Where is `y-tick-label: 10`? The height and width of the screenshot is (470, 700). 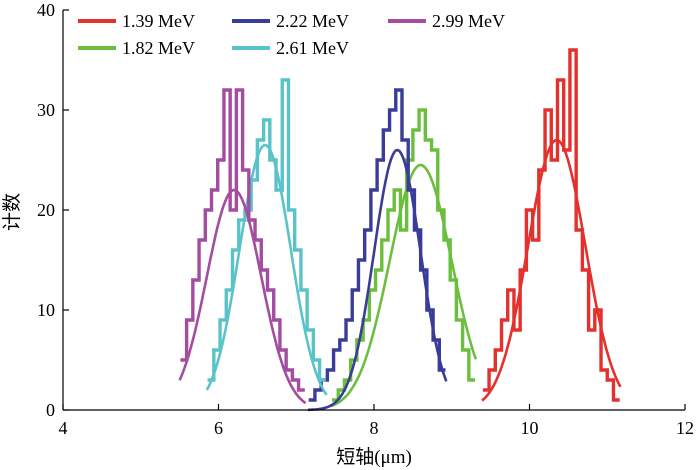
y-tick-label: 10 is located at coordinates (46, 310).